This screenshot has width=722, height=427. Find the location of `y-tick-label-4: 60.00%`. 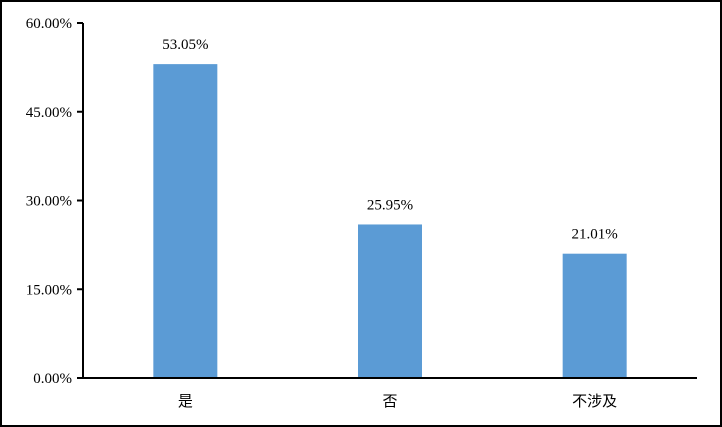

y-tick-label-4: 60.00% is located at coordinates (49, 24).